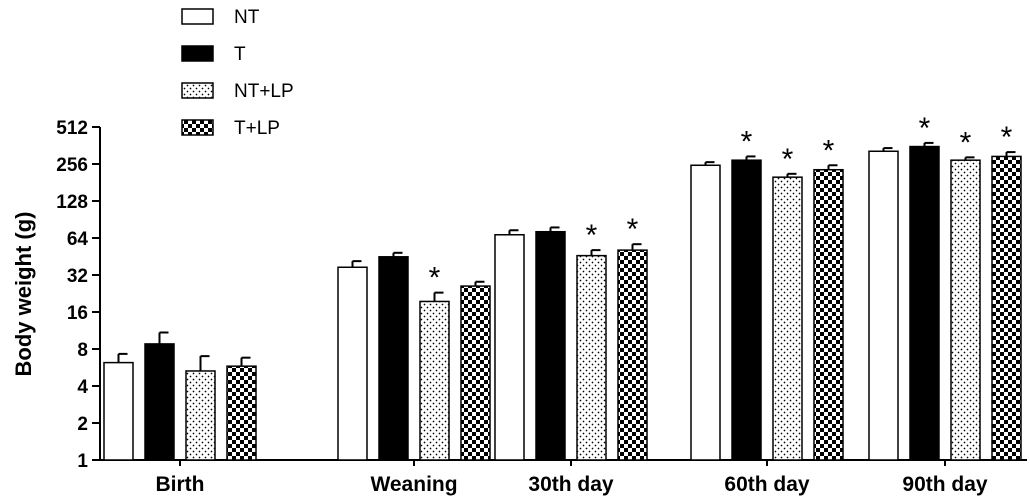 Image resolution: width=1030 pixels, height=504 pixels. Describe the element at coordinates (413, 484) in the screenshot. I see `x-tick-label: Weaning` at that location.